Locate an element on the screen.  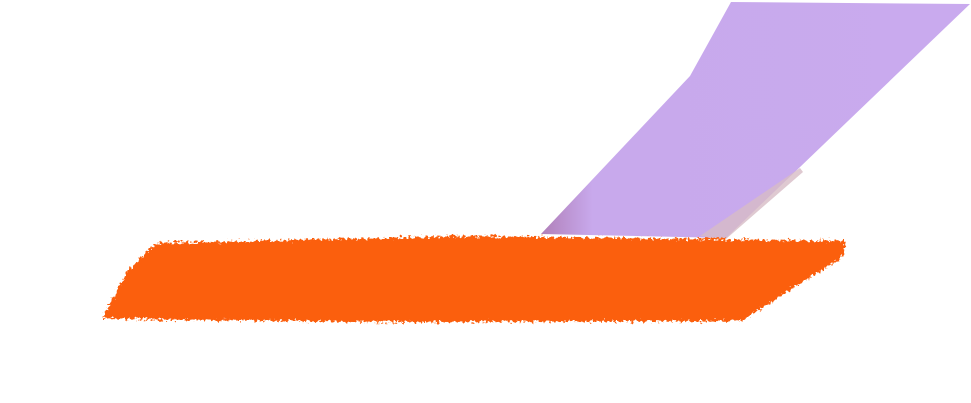
lilac-strip-edge is located at coordinates (751, 203).